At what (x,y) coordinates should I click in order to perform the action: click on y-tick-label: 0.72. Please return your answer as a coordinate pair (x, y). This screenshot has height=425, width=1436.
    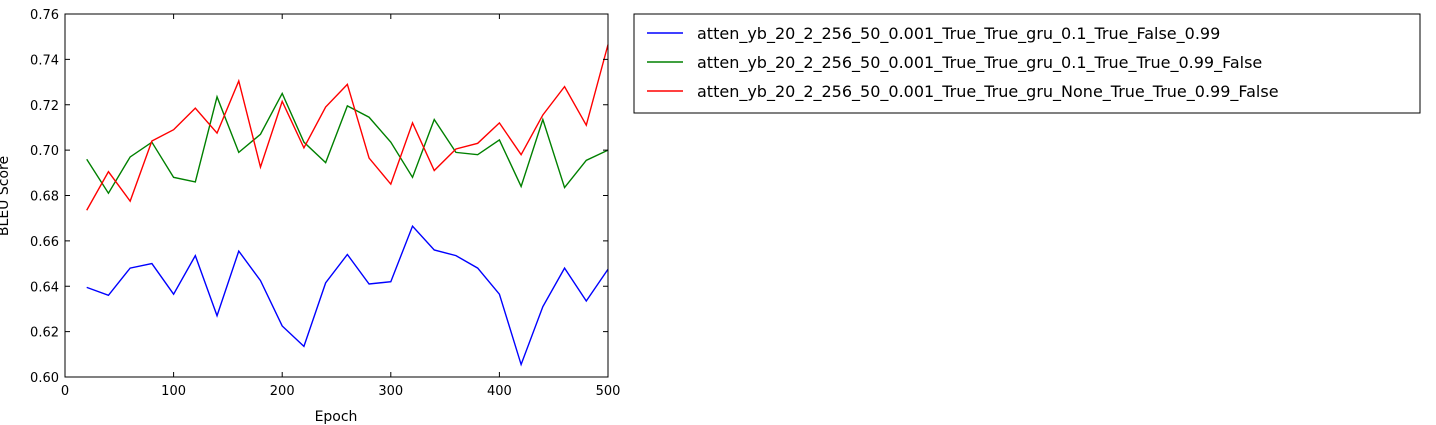
    Looking at the image, I should click on (44, 106).